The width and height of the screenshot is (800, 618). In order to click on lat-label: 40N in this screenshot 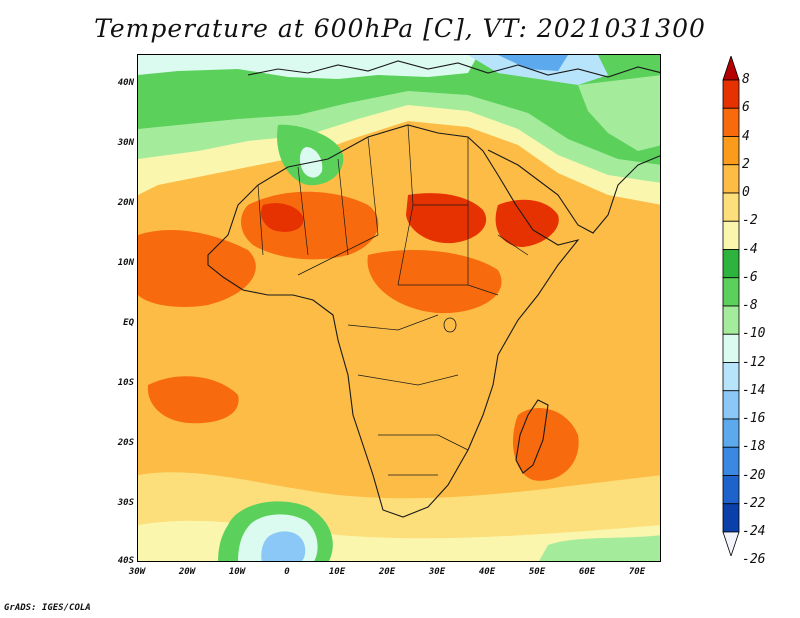, I will do `click(125, 83)`.